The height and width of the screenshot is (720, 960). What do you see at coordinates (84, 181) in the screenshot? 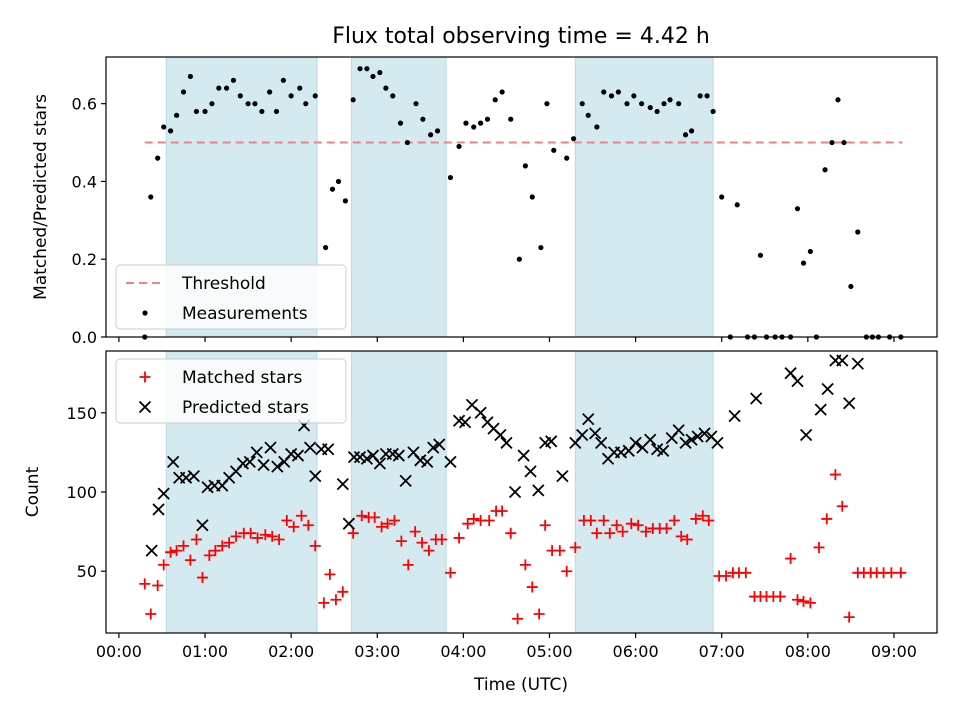
I see `ratio-y-tick-label: 0.4` at bounding box center [84, 181].